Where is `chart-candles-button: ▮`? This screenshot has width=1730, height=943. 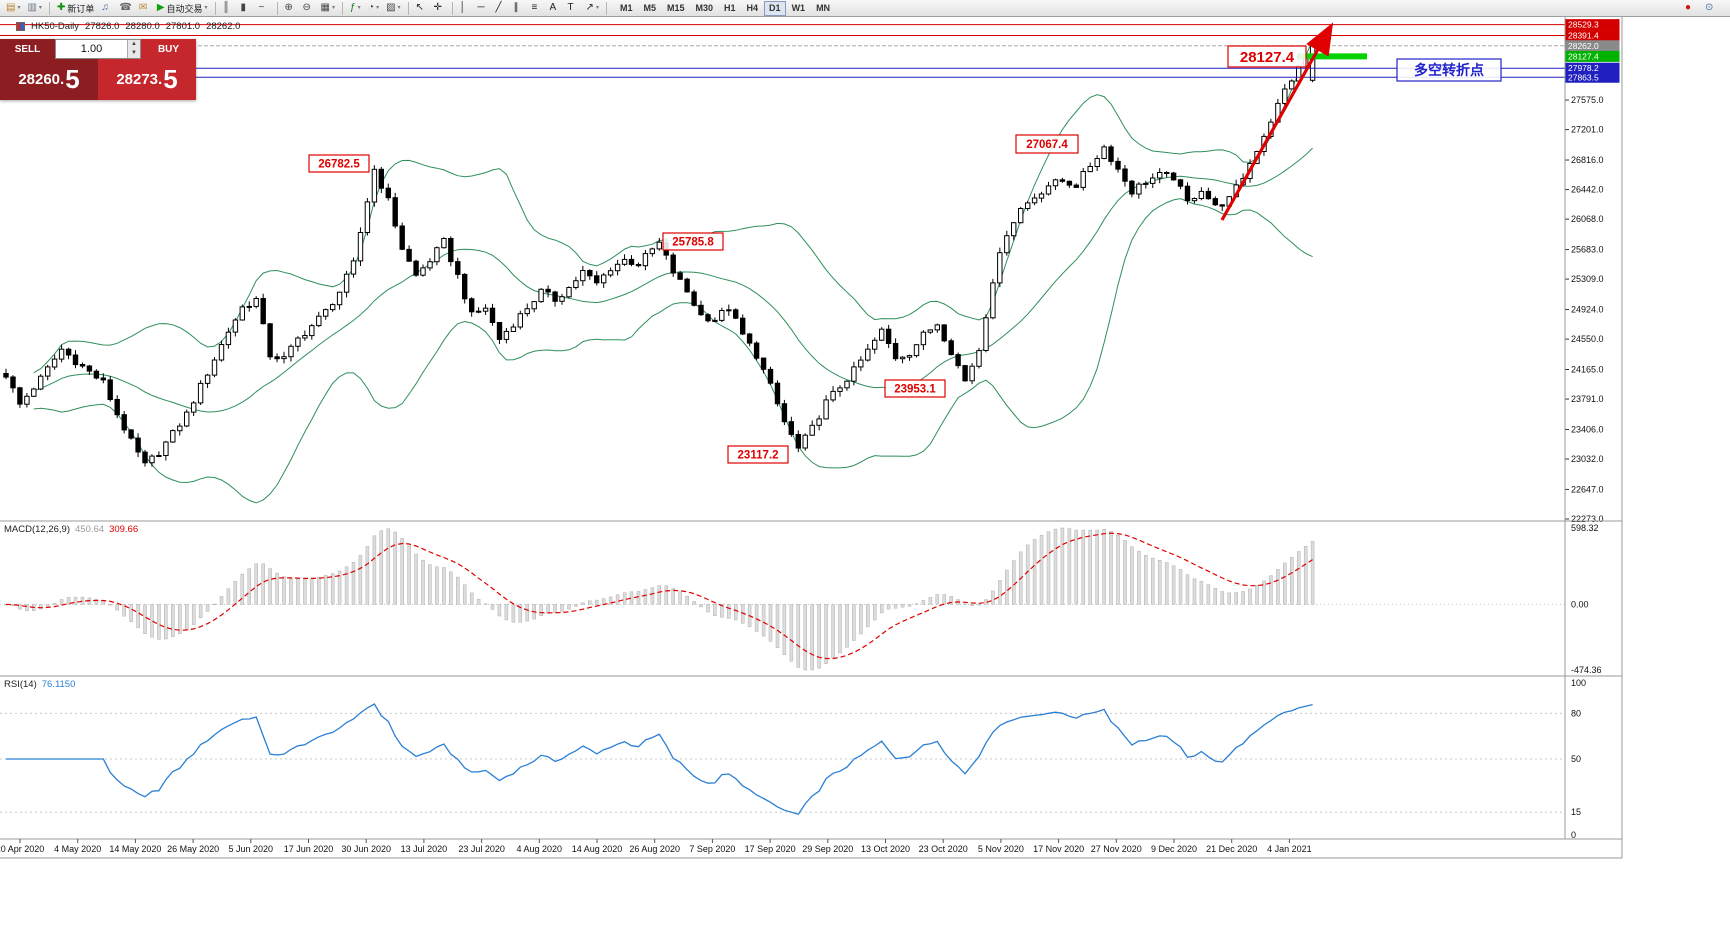
chart-candles-button: ▮ is located at coordinates (246, 8).